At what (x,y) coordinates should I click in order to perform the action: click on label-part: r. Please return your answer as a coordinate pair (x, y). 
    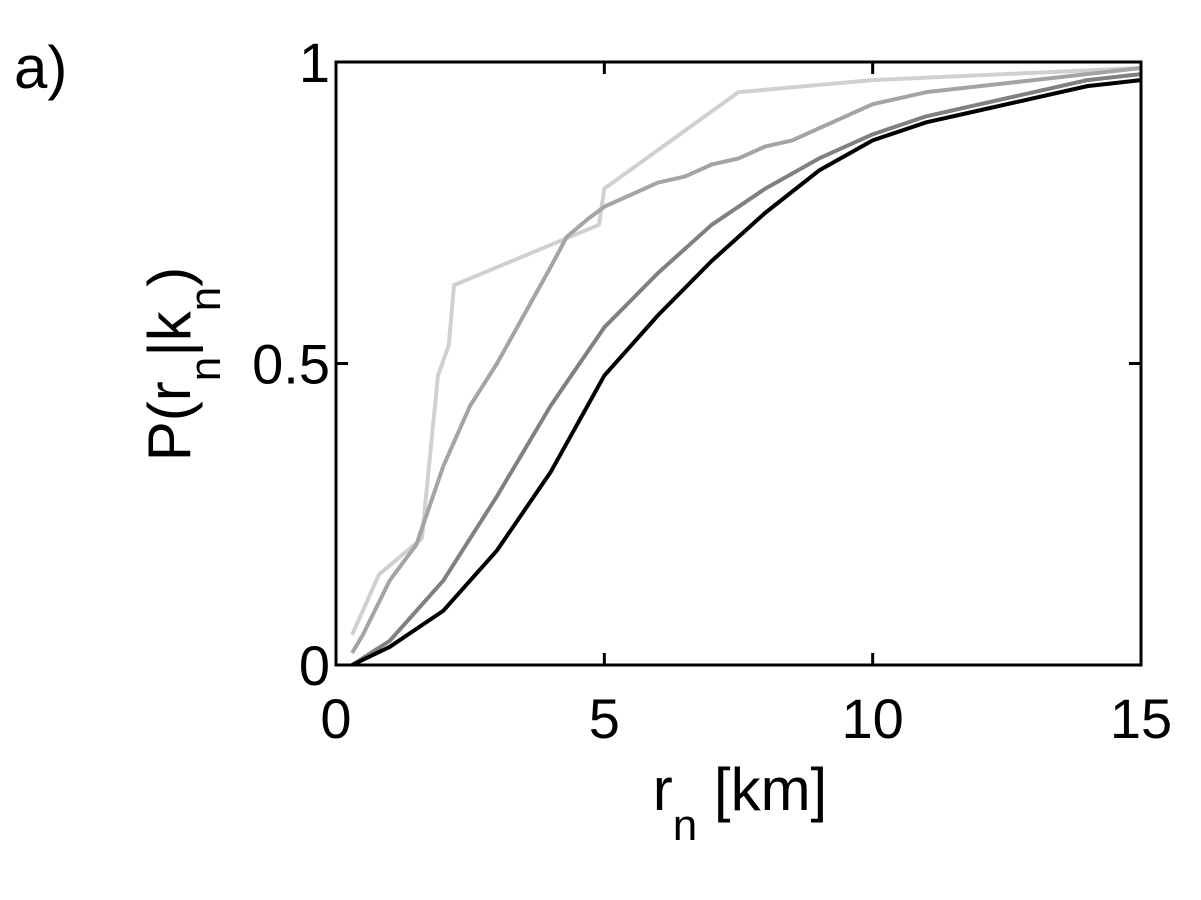
    Looking at the image, I should click on (663, 789).